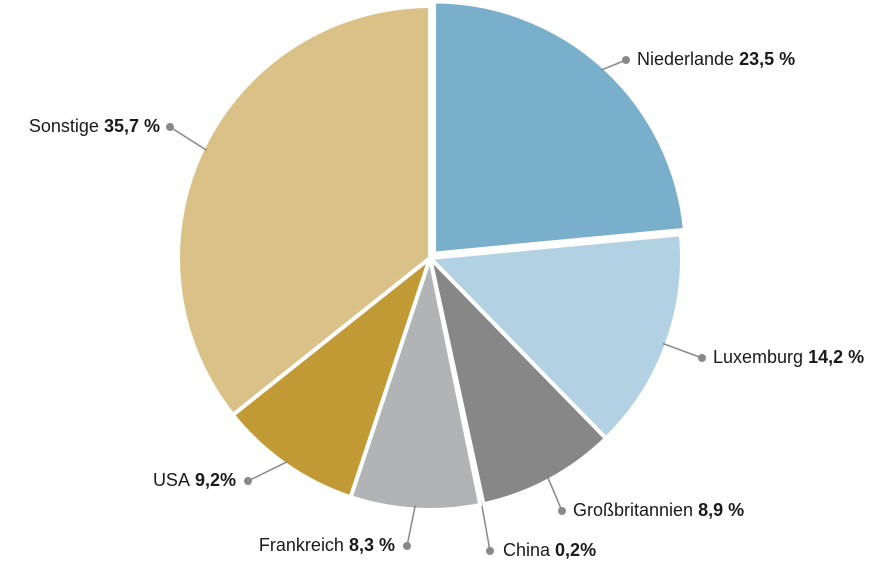  I want to click on slice-label: Frankreich 8,3 %, so click(327, 545).